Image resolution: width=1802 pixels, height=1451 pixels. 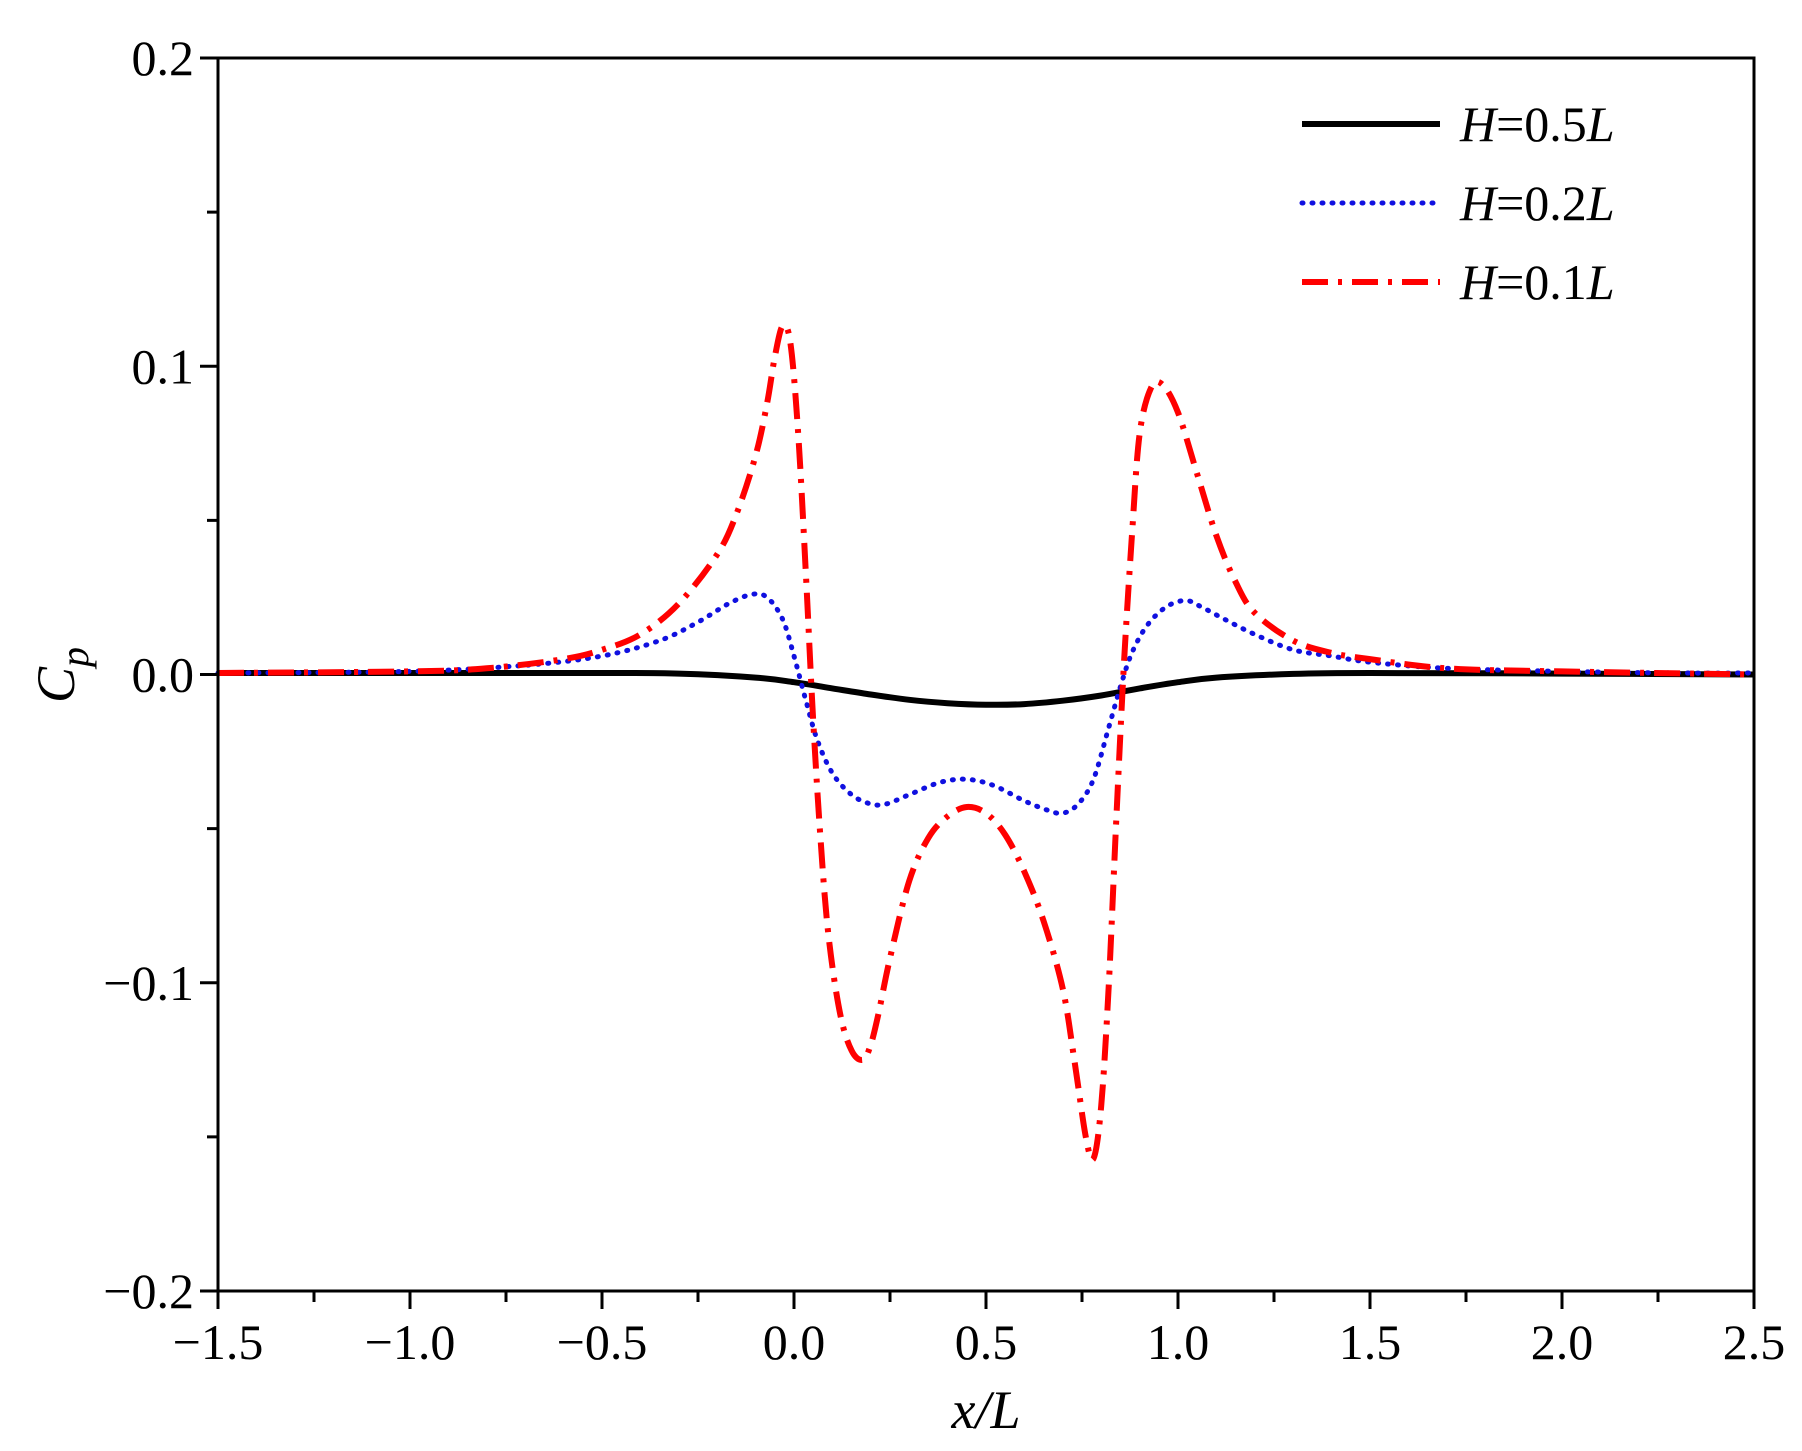 I want to click on x-axis-title: x/L, so click(x=985, y=1410).